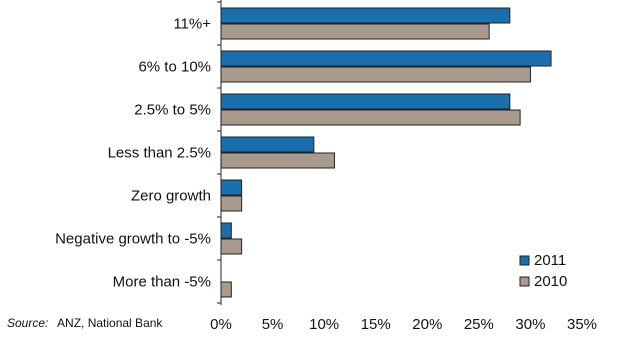 The width and height of the screenshot is (619, 339). I want to click on x-tick-labels: 0% 5% 10% 15% 20% 25% 30% 35%, so click(403, 324).